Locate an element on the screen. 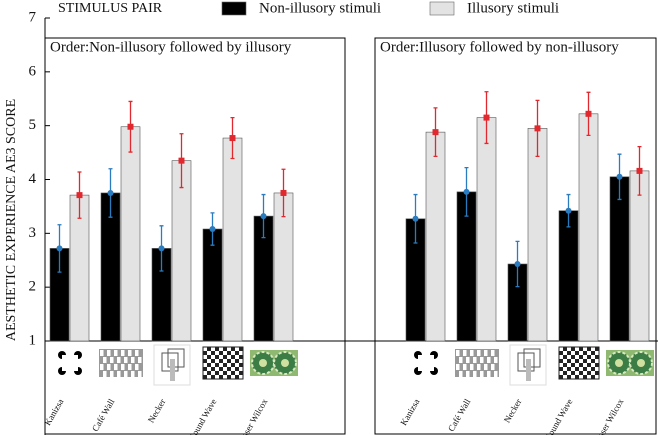  x-tick-label: Kanizsa is located at coordinates (409, 412).